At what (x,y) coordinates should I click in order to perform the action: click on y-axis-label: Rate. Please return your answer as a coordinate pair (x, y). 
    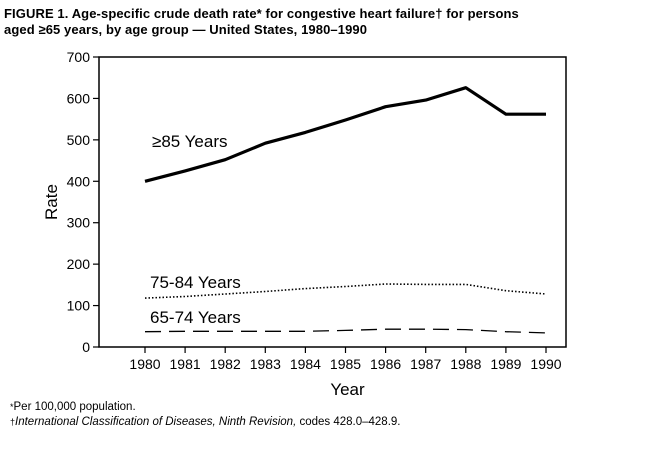
    Looking at the image, I should click on (51, 202).